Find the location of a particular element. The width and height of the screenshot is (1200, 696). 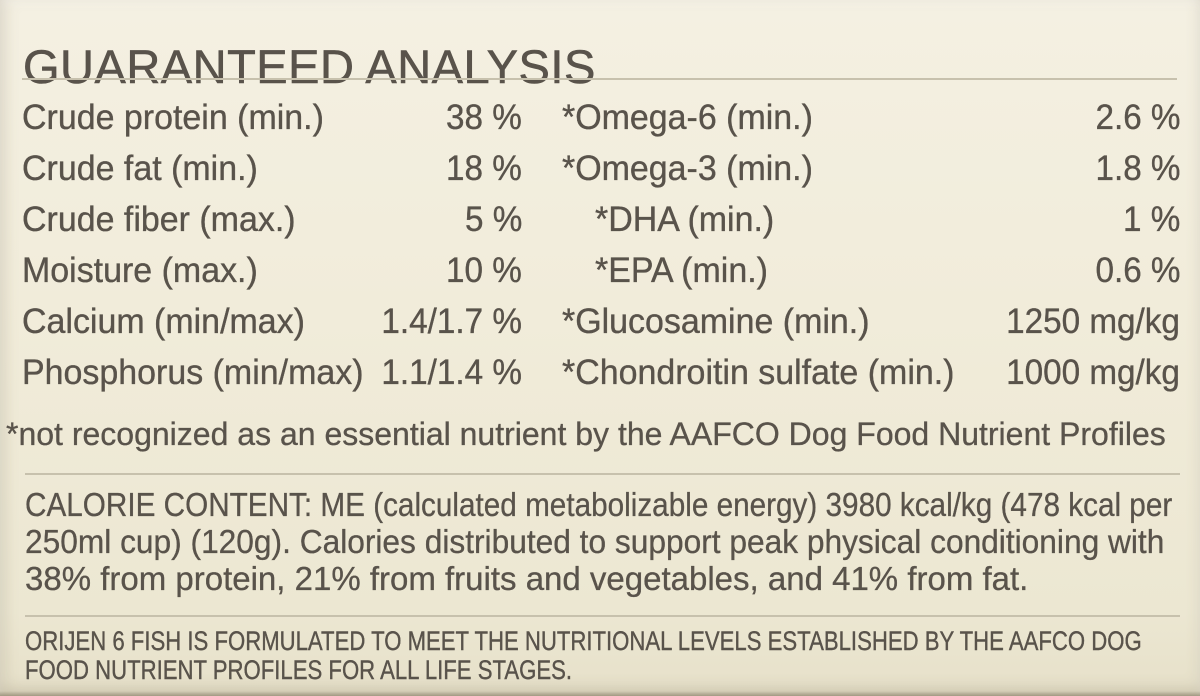

nutrient-value: 0.6 % is located at coordinates (1137, 270).